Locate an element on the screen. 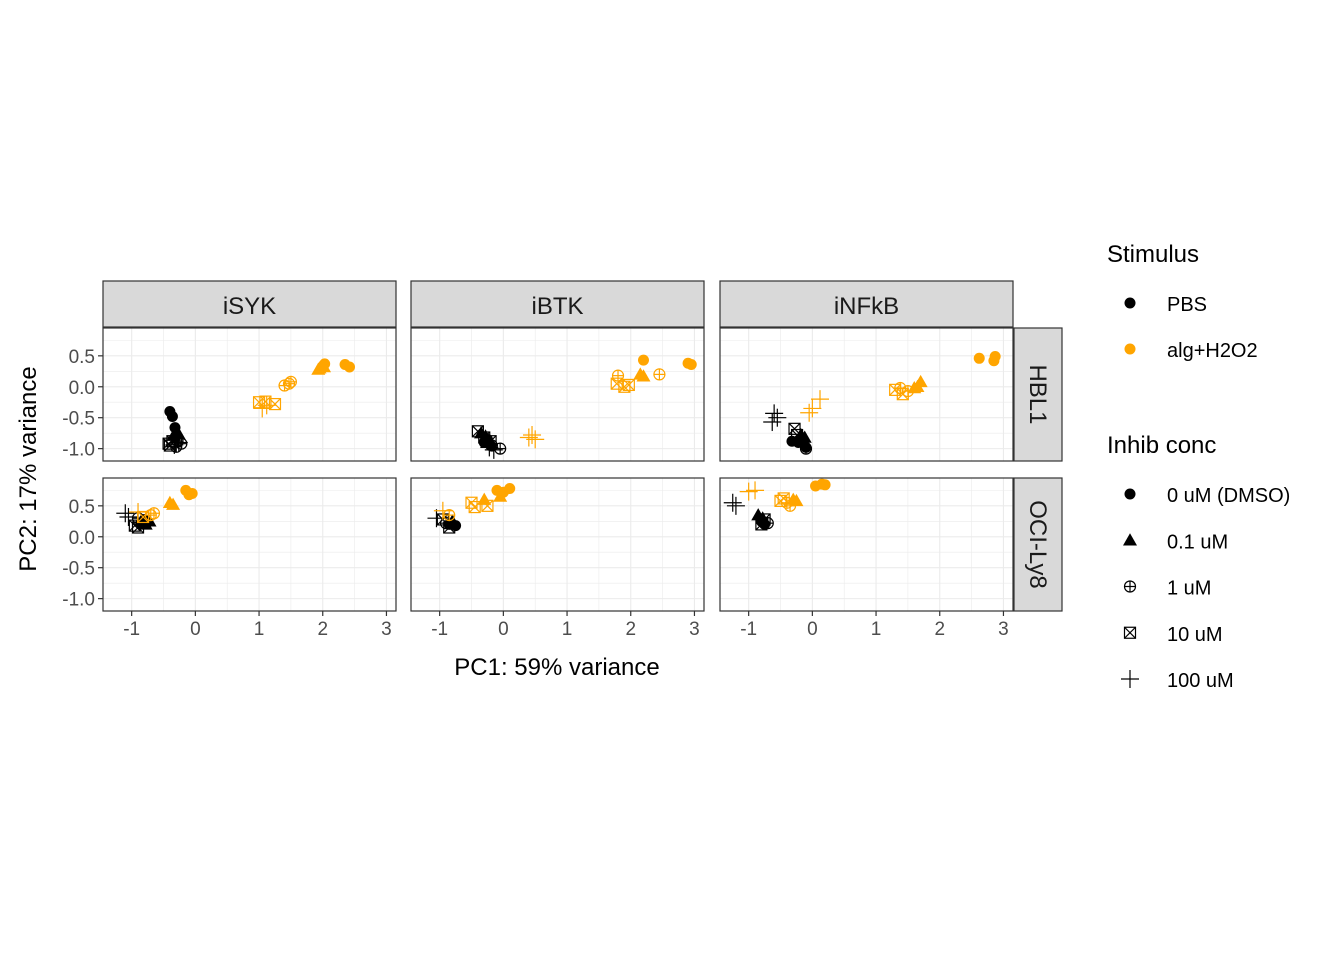 Image resolution: width=1344 pixels, height=960 pixels. x-axis-title: PC1: 59% variance is located at coordinates (556, 667).